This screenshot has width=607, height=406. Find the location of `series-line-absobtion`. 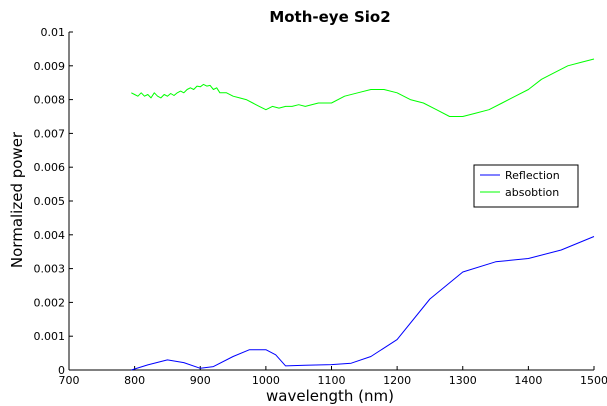

series-line-absobtion is located at coordinates (363, 87).